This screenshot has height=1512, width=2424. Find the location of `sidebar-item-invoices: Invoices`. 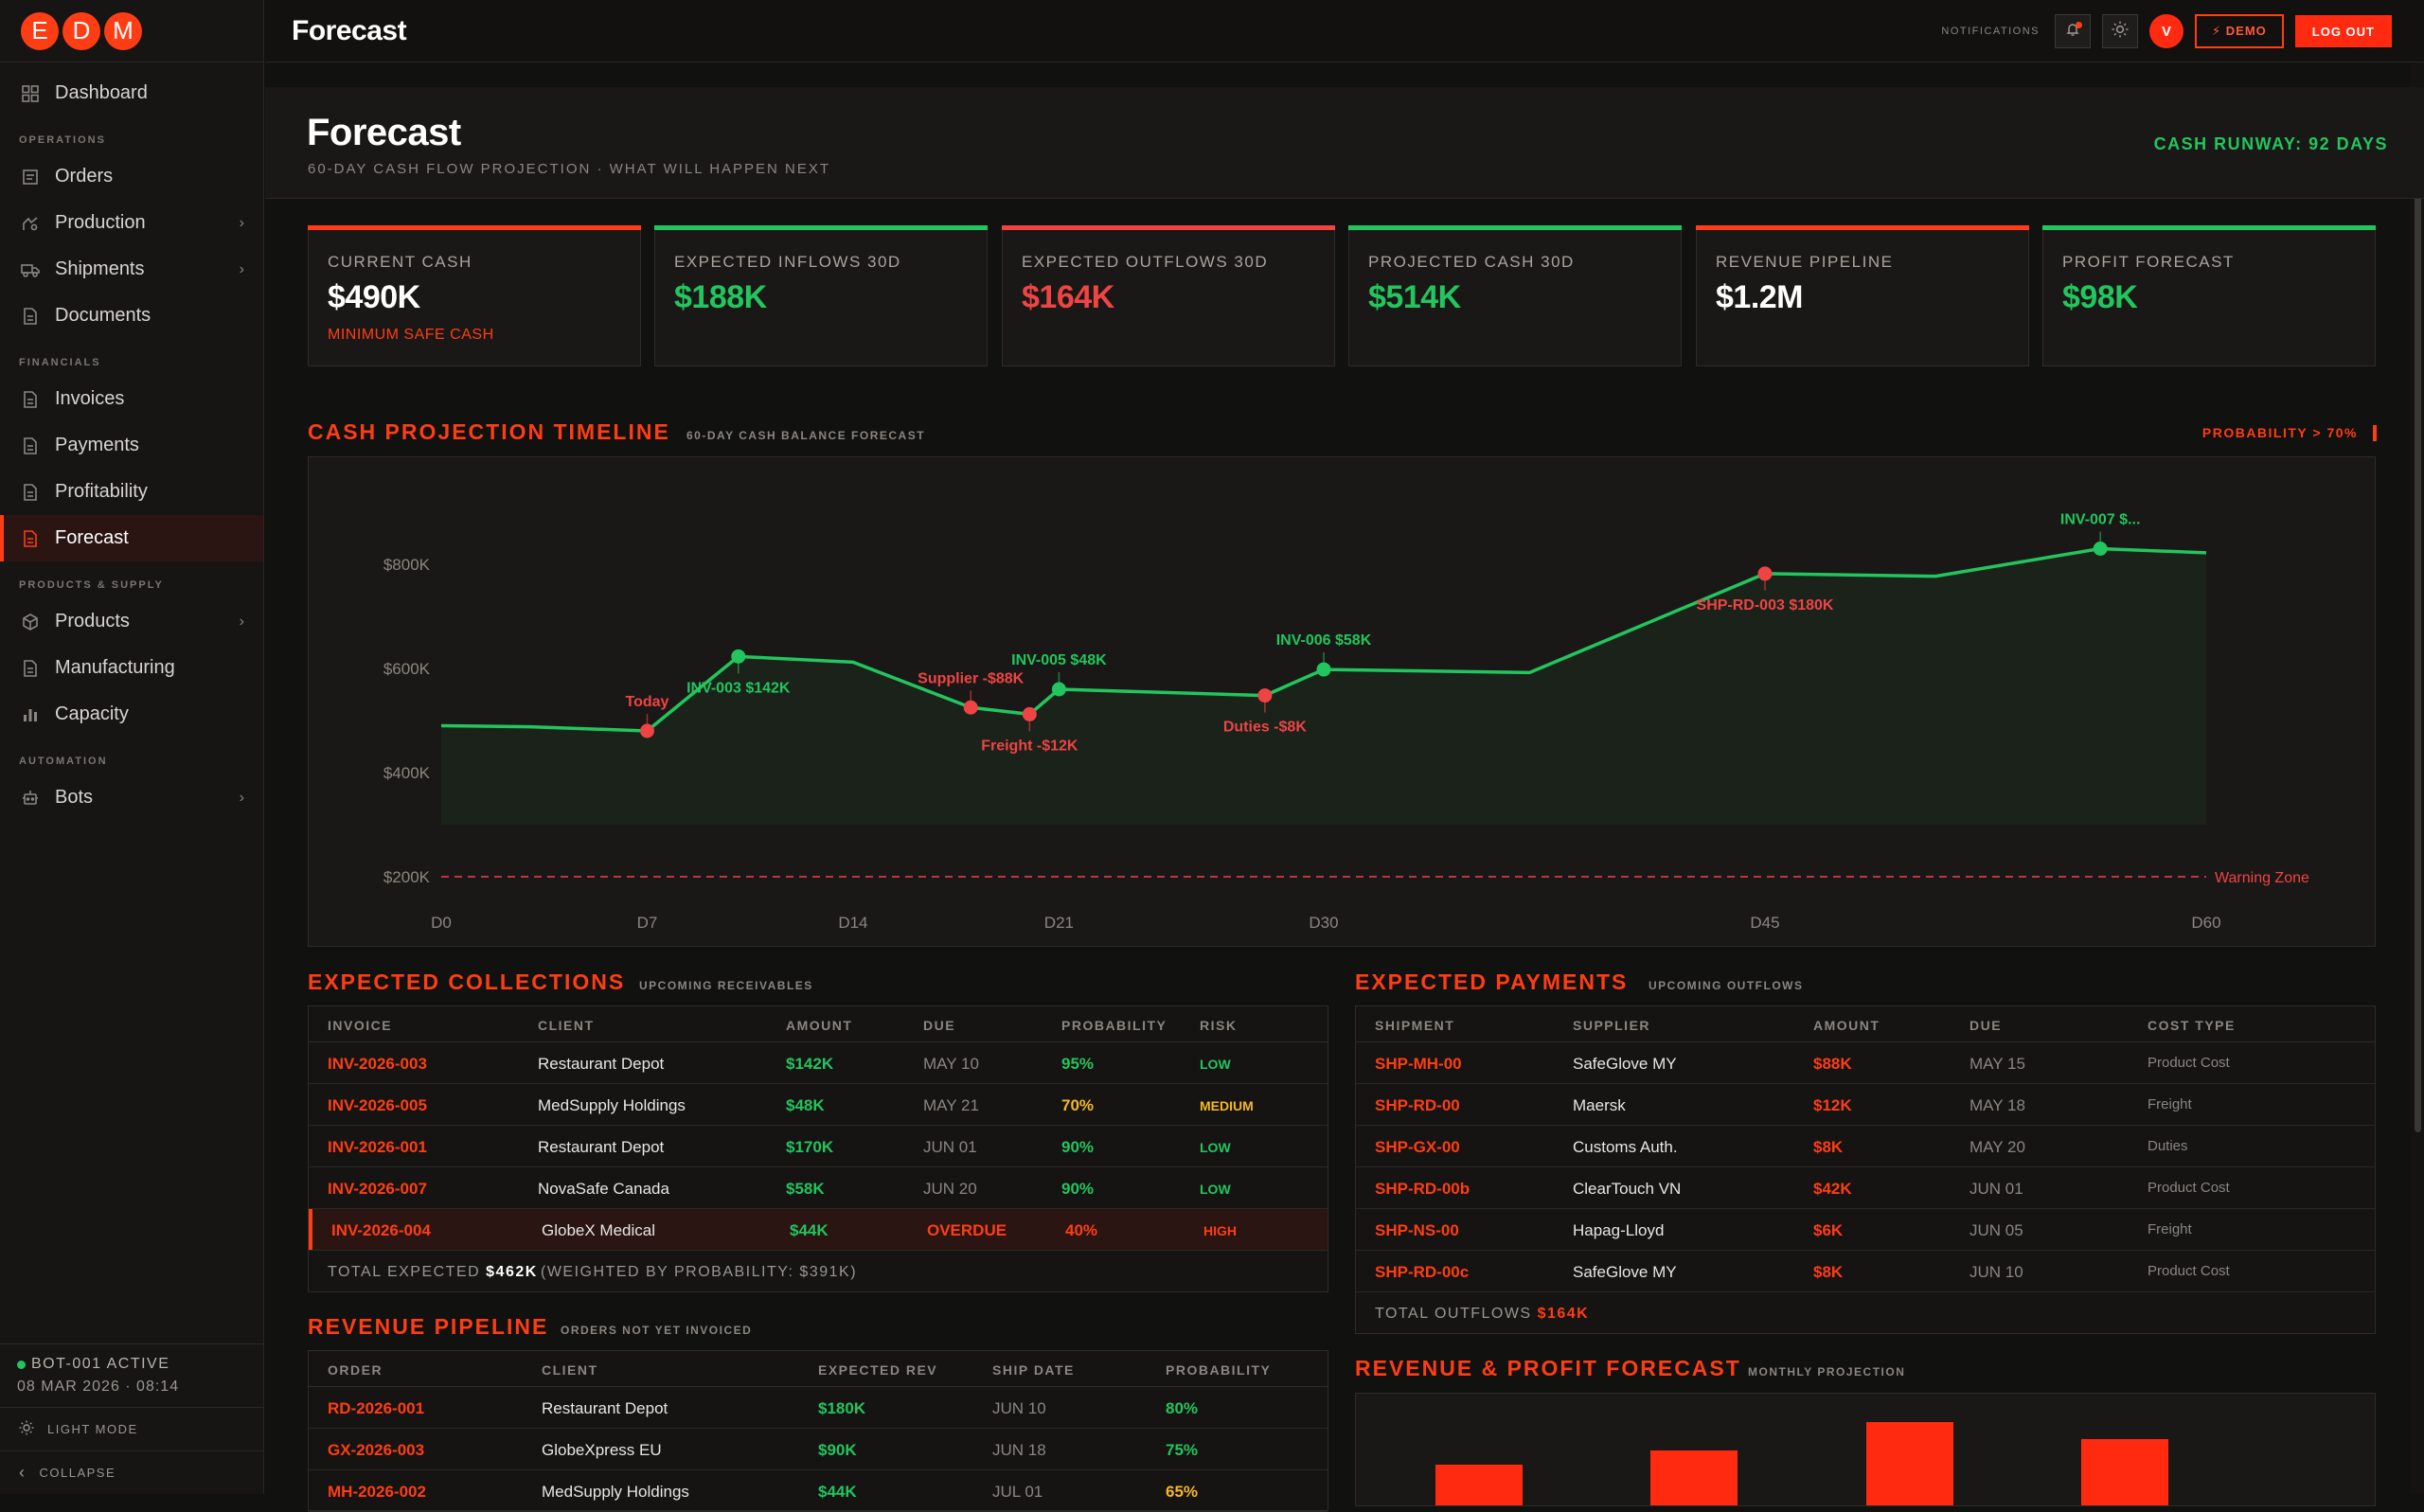

sidebar-item-invoices: Invoices is located at coordinates (131, 399).